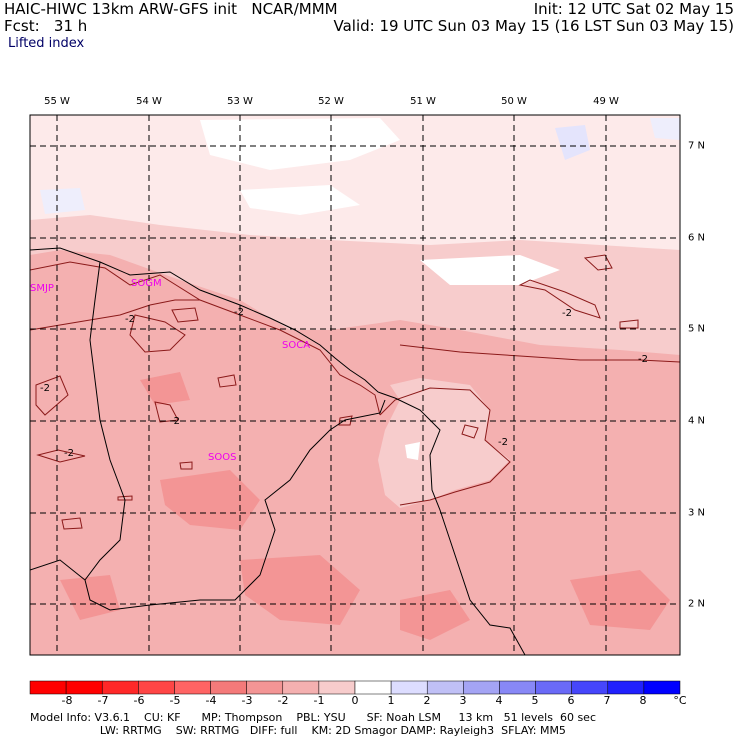 Image resolution: width=740 pixels, height=740 pixels. What do you see at coordinates (427, 700) in the screenshot?
I see `colorbar-label: 2` at bounding box center [427, 700].